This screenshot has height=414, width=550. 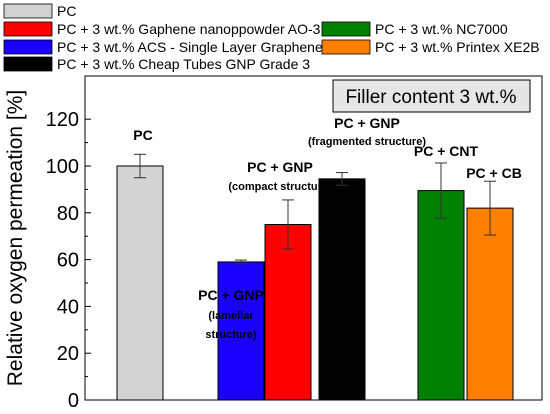 I want to click on bar-annotation: (fragmented structure), so click(x=367, y=142).